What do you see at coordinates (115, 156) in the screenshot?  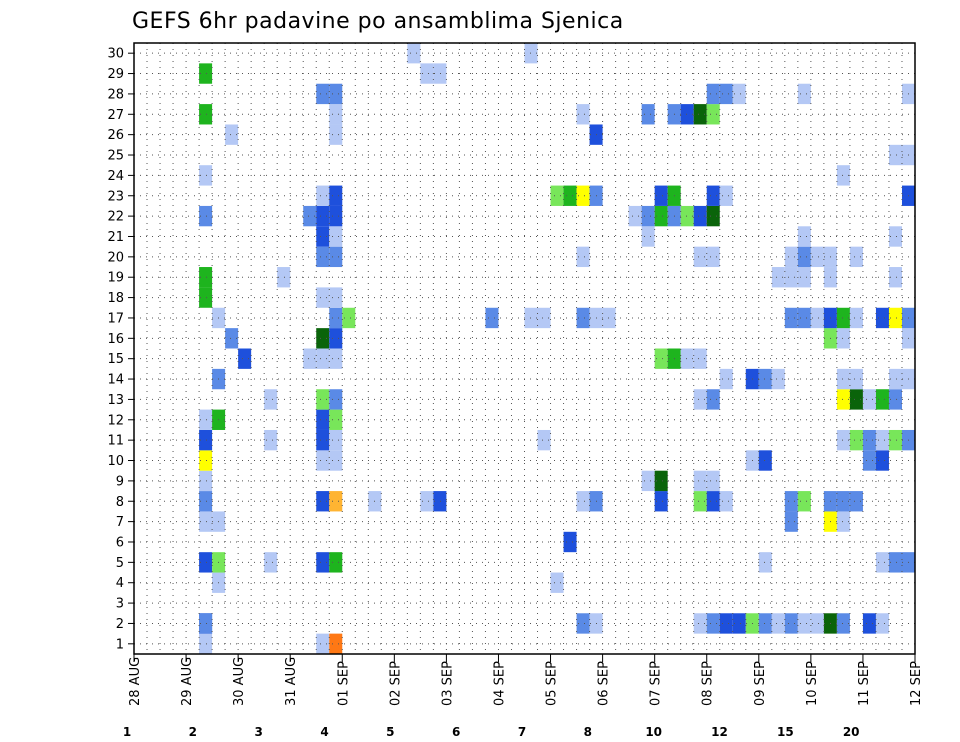 I see `ytick-label-25: 25` at bounding box center [115, 156].